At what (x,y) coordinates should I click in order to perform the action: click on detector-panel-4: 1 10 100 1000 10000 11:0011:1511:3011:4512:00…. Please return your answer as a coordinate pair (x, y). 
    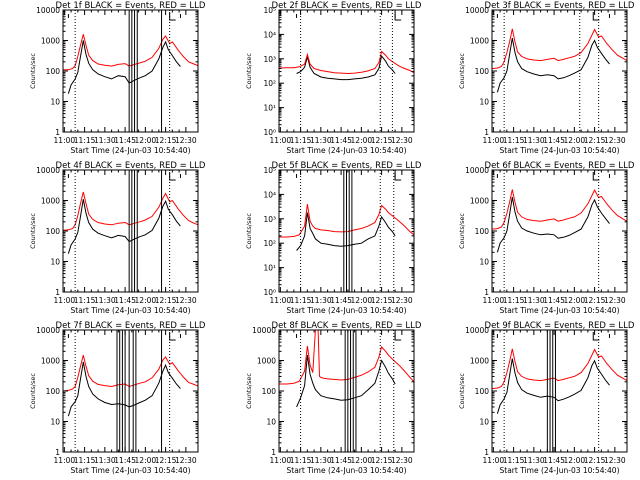
    Looking at the image, I should click on (117, 238).